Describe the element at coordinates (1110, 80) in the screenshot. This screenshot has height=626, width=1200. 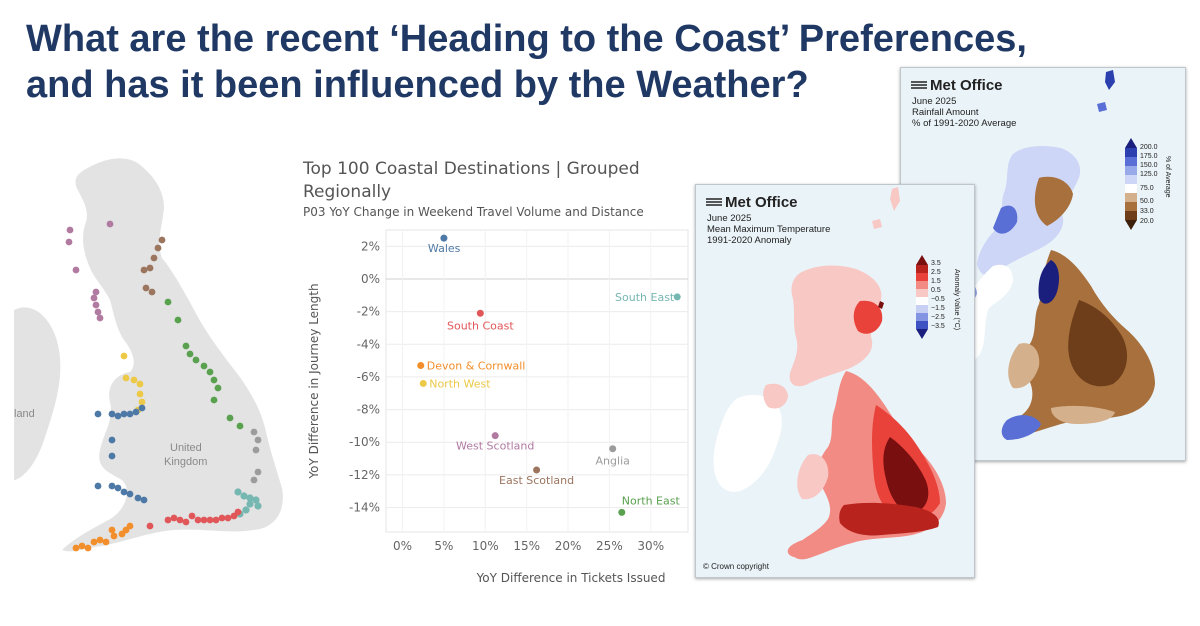
I see `rain-shetland` at that location.